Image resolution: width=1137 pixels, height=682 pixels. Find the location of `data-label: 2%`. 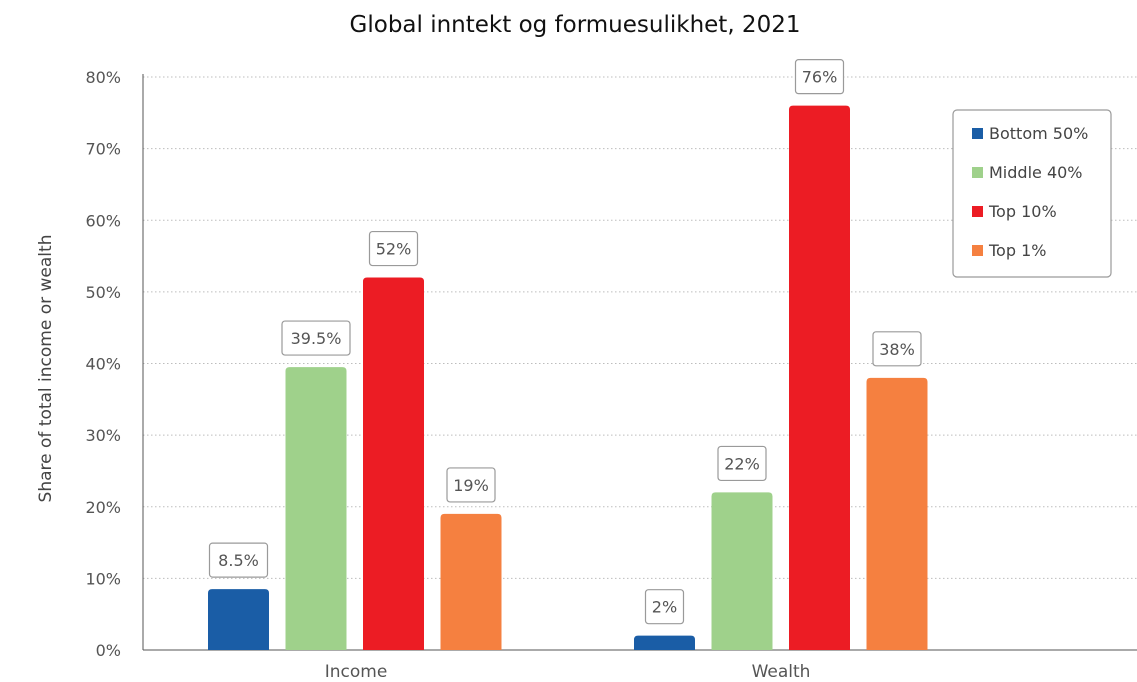

data-label: 2% is located at coordinates (664, 607).